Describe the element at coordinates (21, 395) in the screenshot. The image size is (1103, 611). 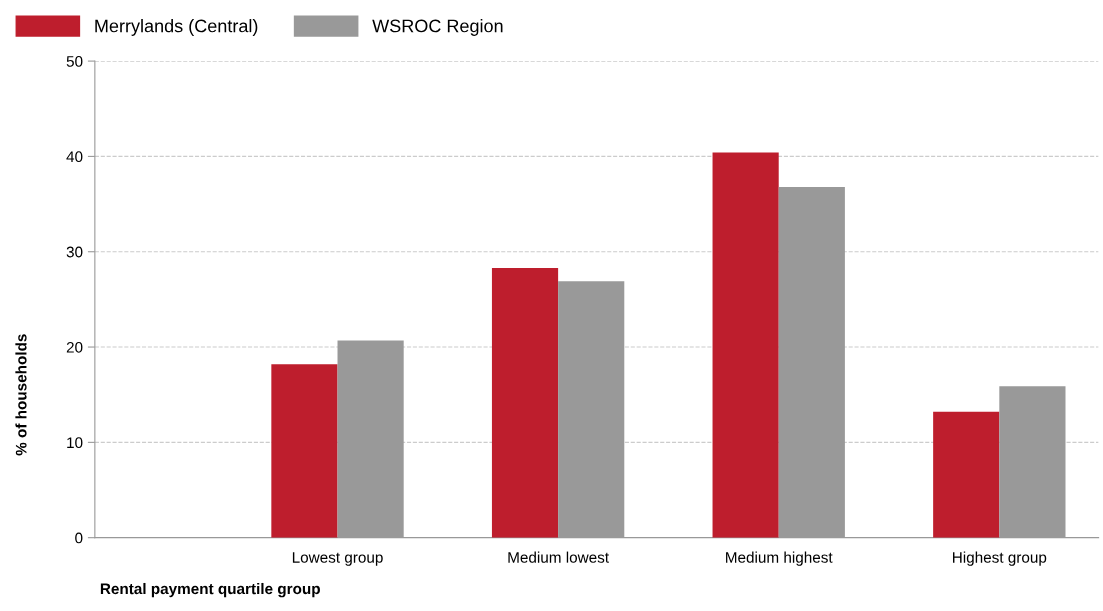
I see `y-axis-title: % of households` at that location.